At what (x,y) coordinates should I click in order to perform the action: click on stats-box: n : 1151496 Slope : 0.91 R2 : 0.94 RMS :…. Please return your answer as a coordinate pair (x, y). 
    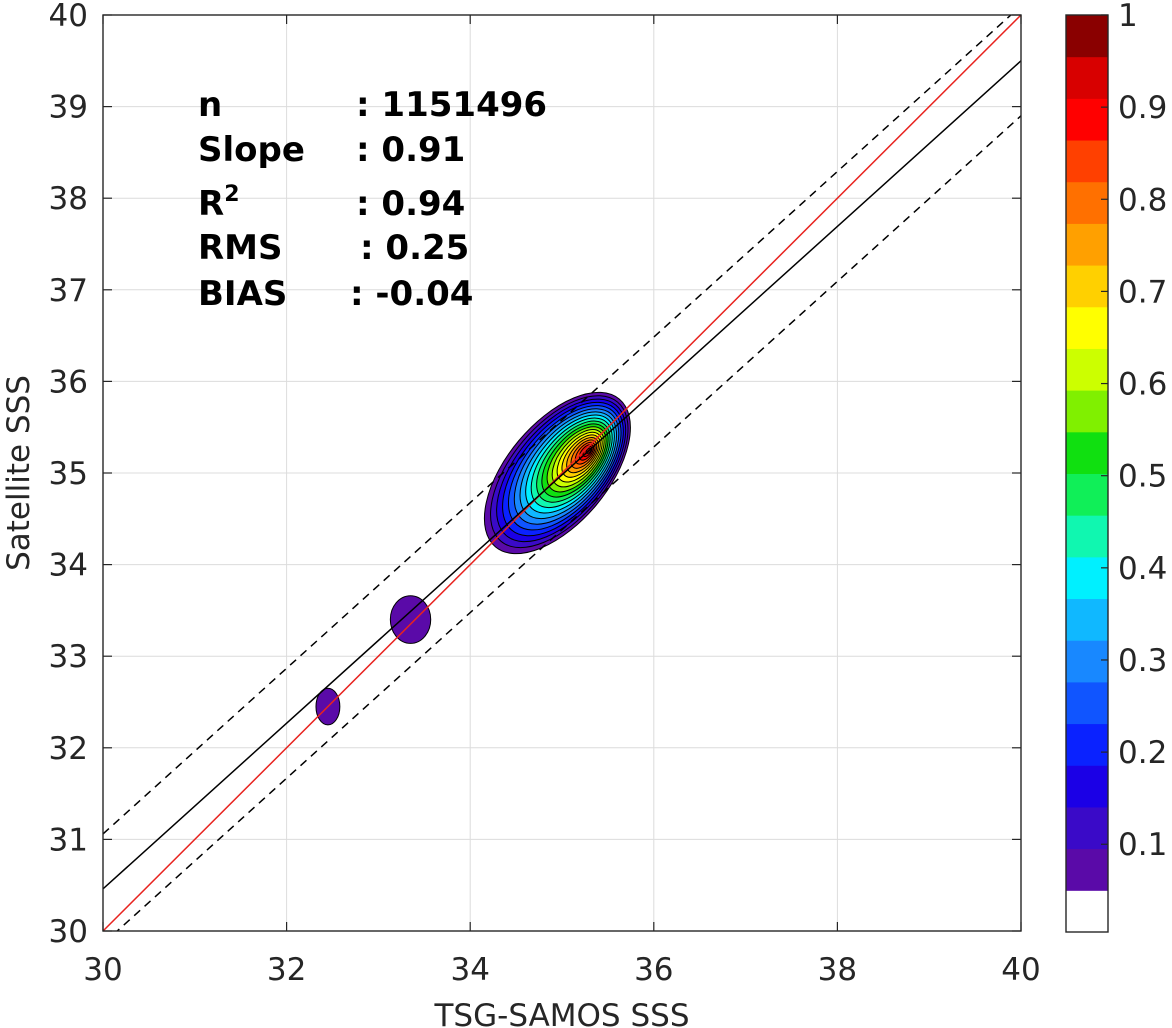
    Looking at the image, I should click on (372, 199).